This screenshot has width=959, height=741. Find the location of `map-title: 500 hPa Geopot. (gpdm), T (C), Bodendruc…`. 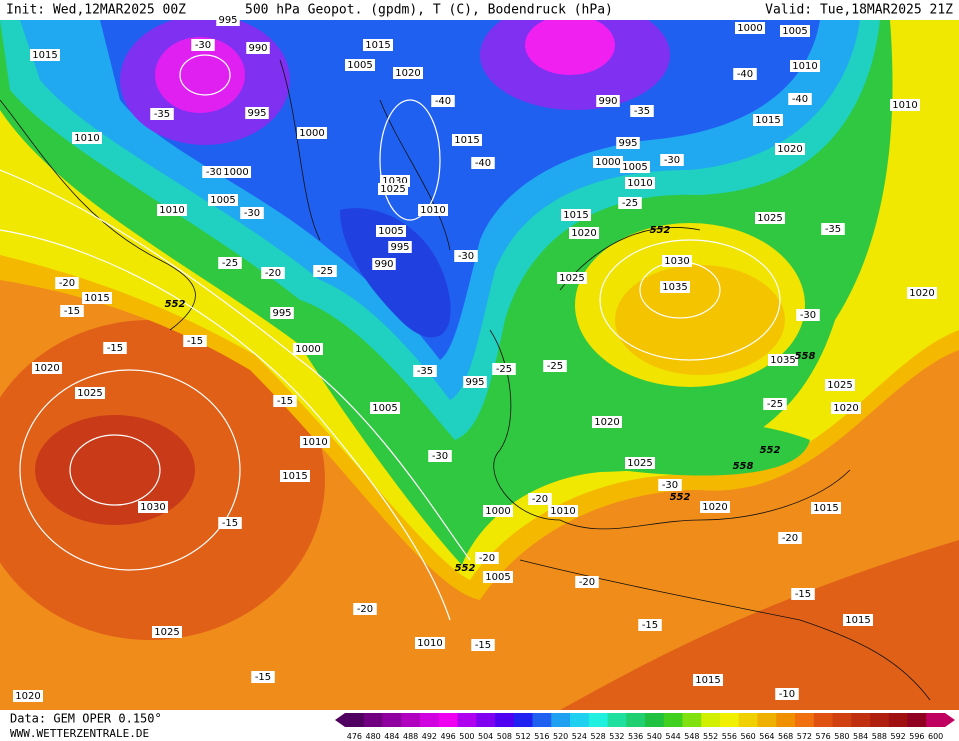

map-title: 500 hPa Geopot. (gpdm), T (C), Bodendruc… is located at coordinates (429, 10).